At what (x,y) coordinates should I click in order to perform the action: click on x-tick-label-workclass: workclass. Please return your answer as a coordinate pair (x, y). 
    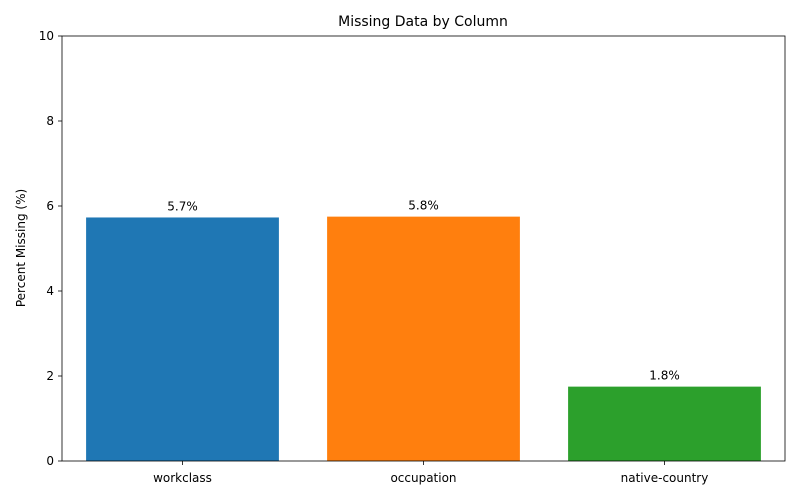
    Looking at the image, I should click on (182, 478).